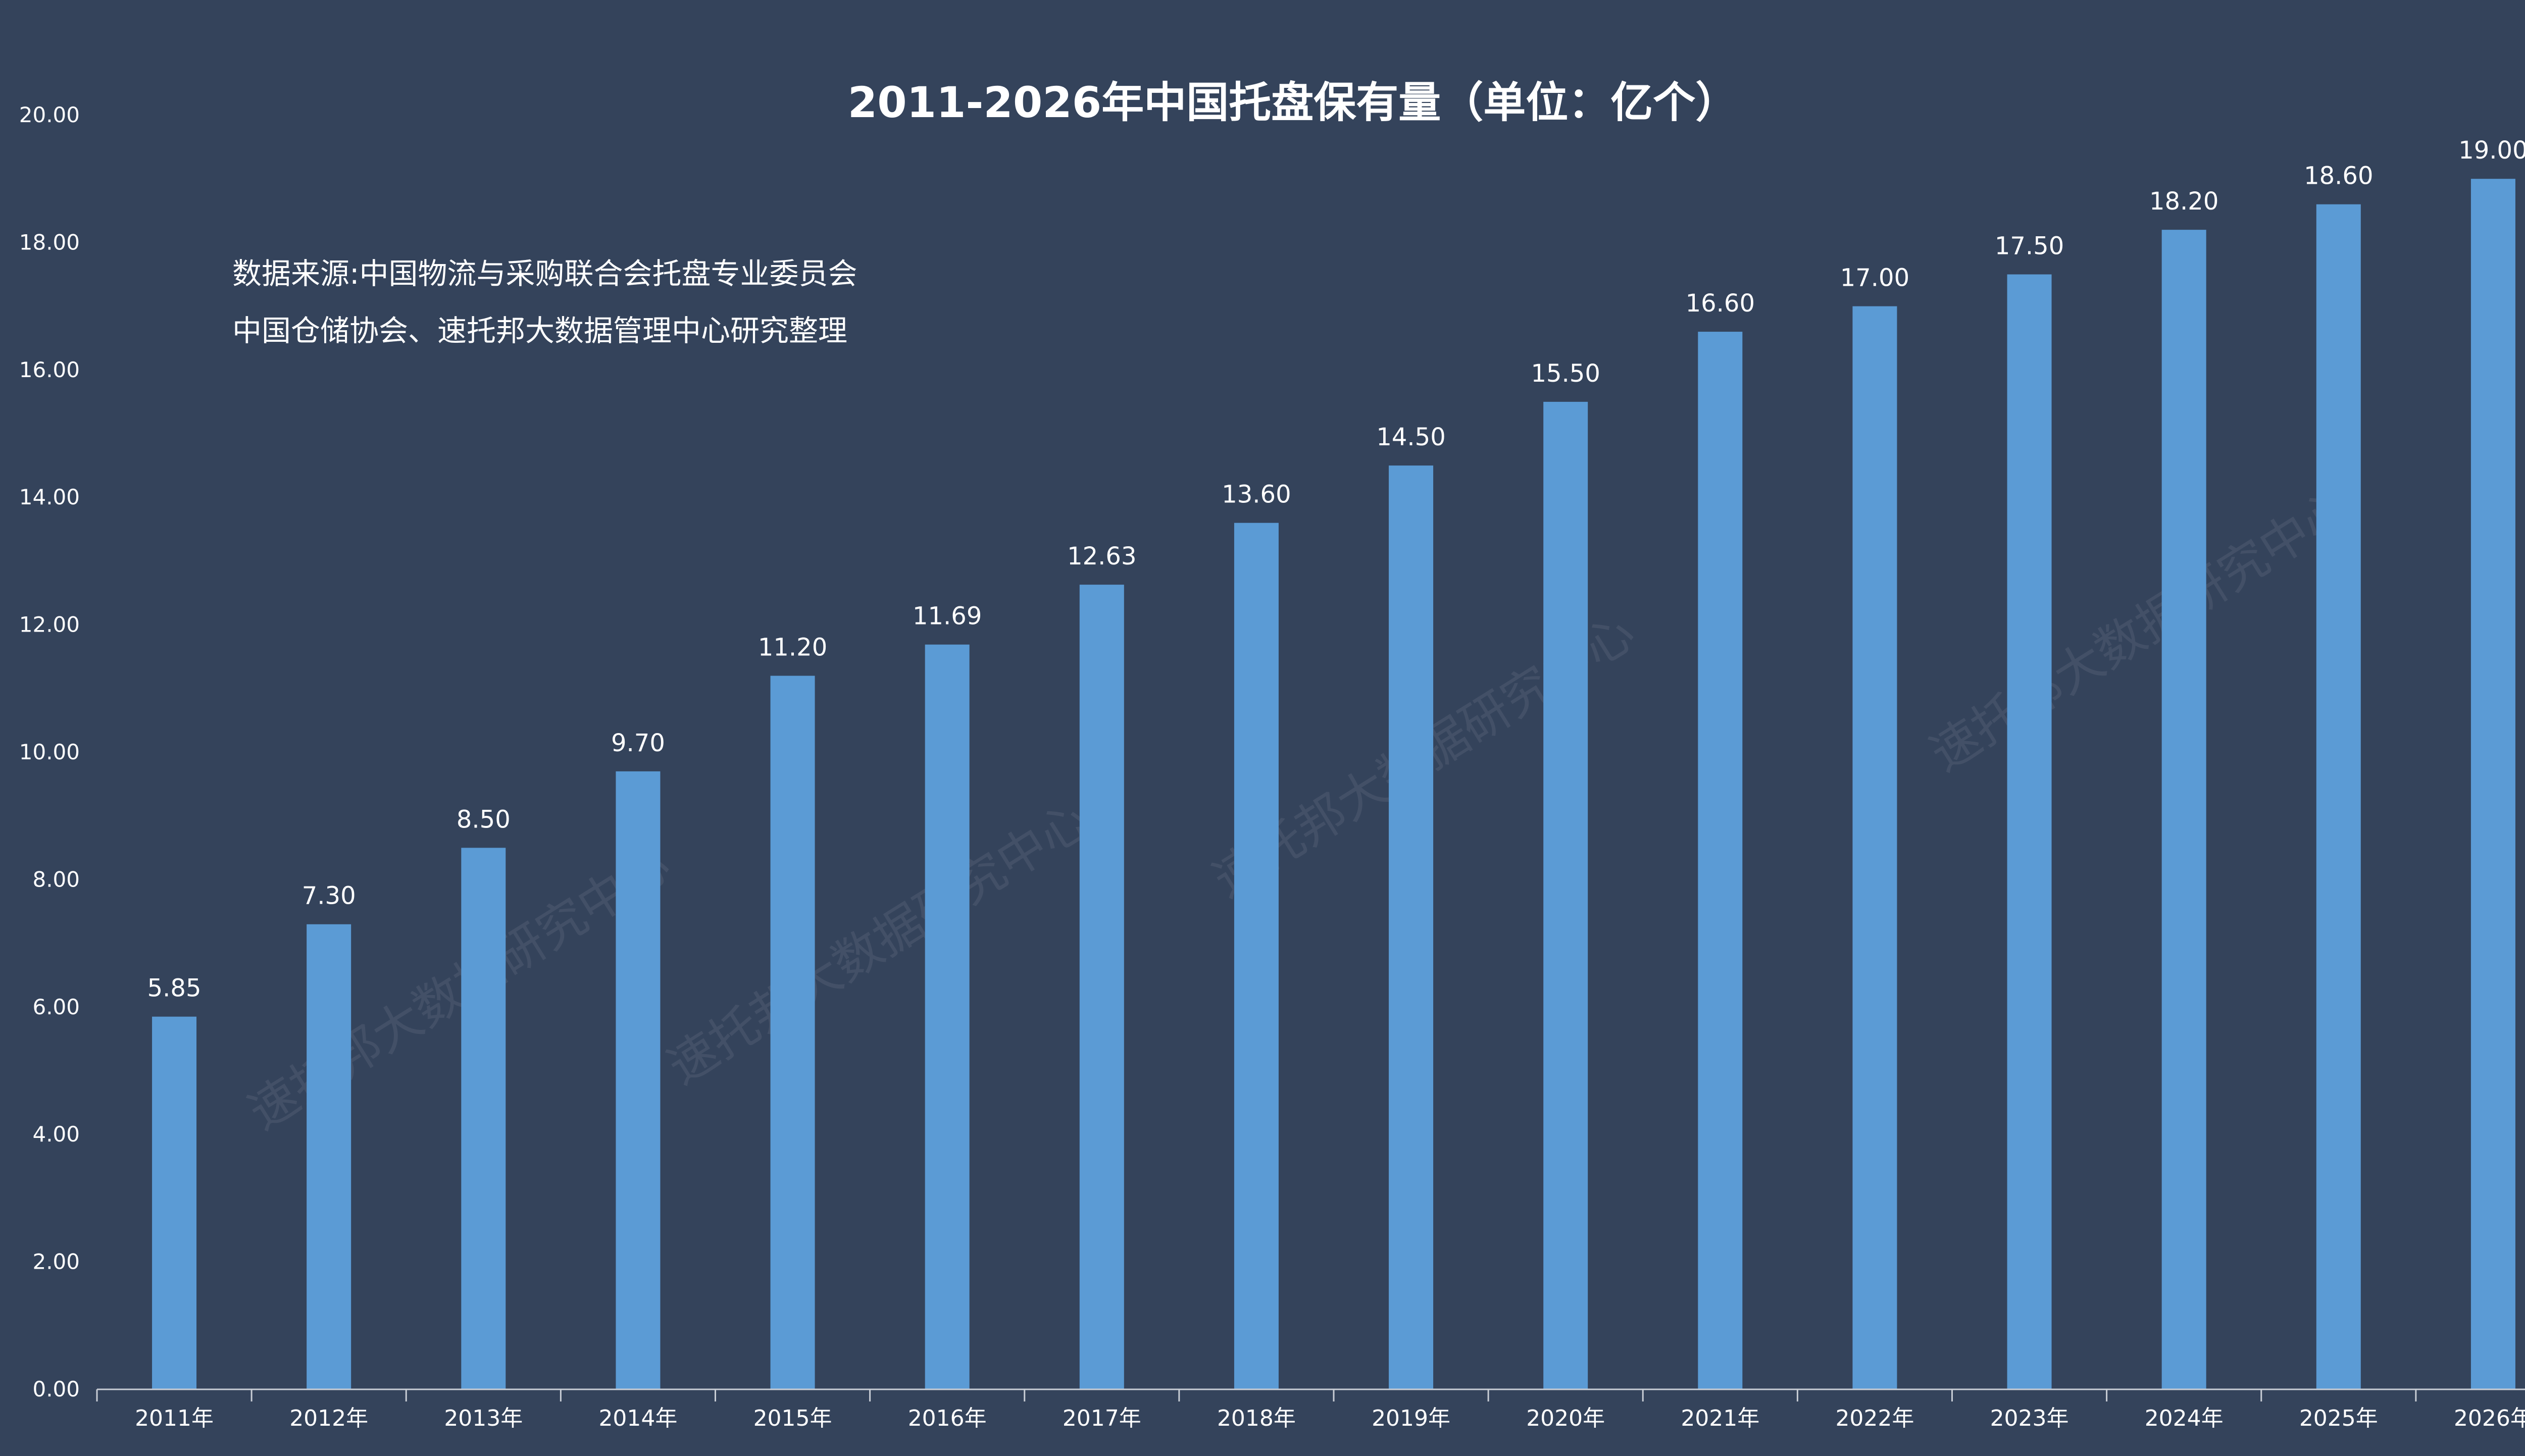 This screenshot has width=2525, height=1456. I want to click on bar-2025年, so click(2338, 797).